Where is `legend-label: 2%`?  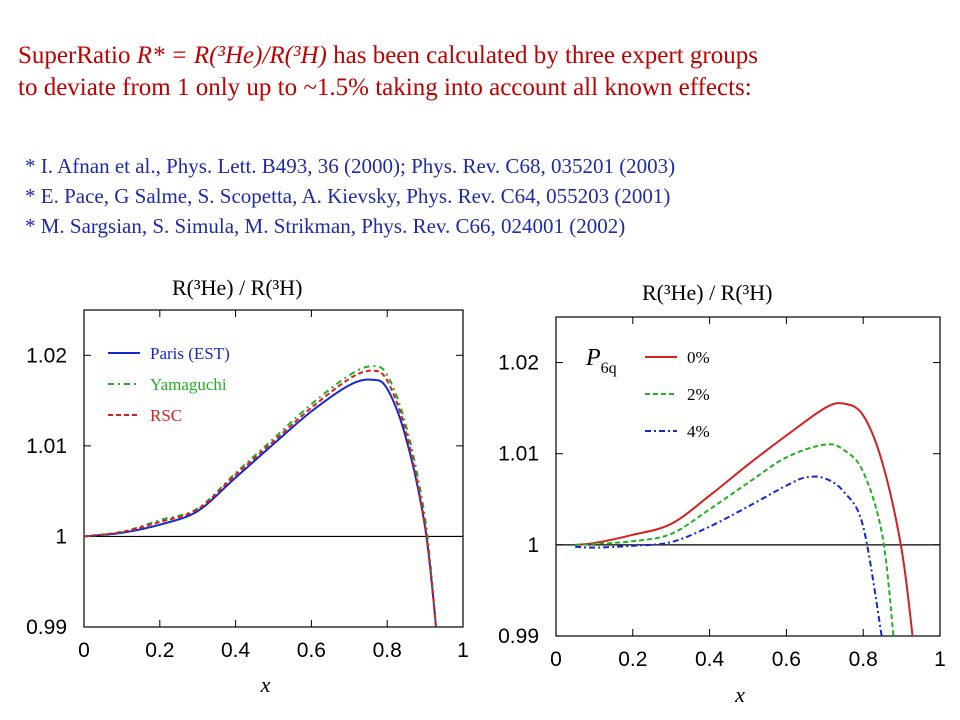 legend-label: 2% is located at coordinates (698, 394).